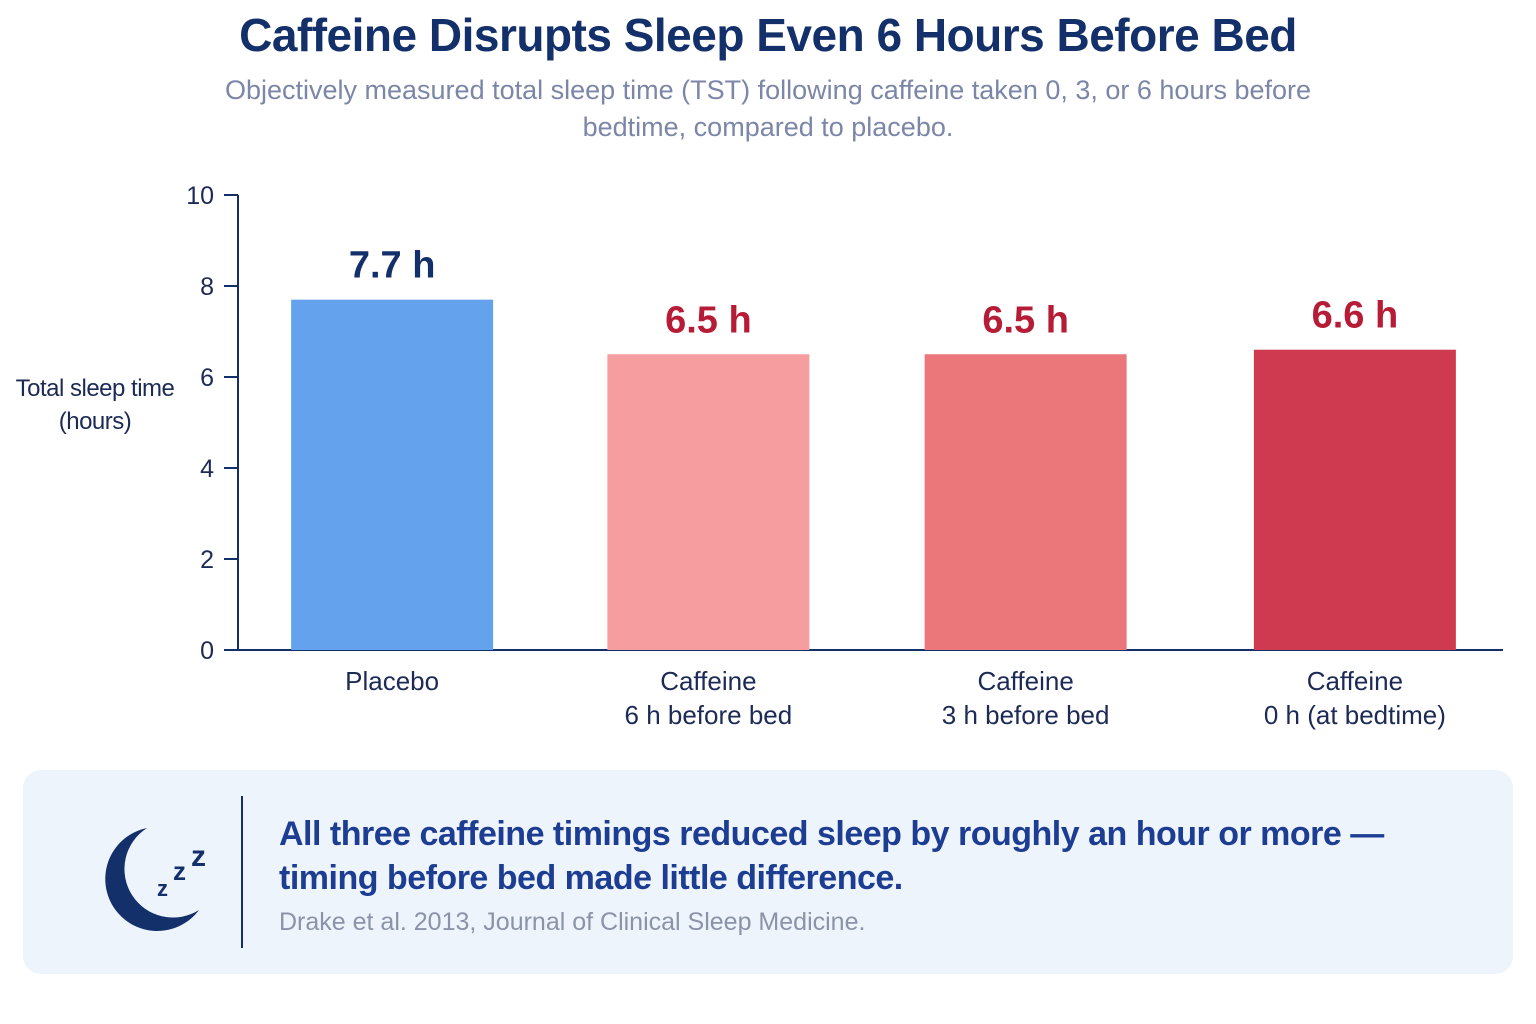 Image resolution: width=1536 pixels, height=1024 pixels. What do you see at coordinates (709, 715) in the screenshot?
I see `x-category-label: 6 h before bed` at bounding box center [709, 715].